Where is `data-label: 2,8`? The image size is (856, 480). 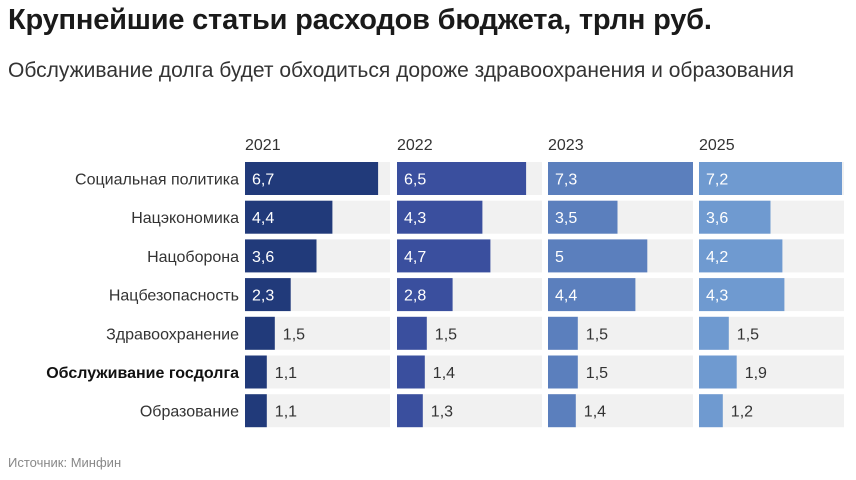 data-label: 2,8 is located at coordinates (415, 296).